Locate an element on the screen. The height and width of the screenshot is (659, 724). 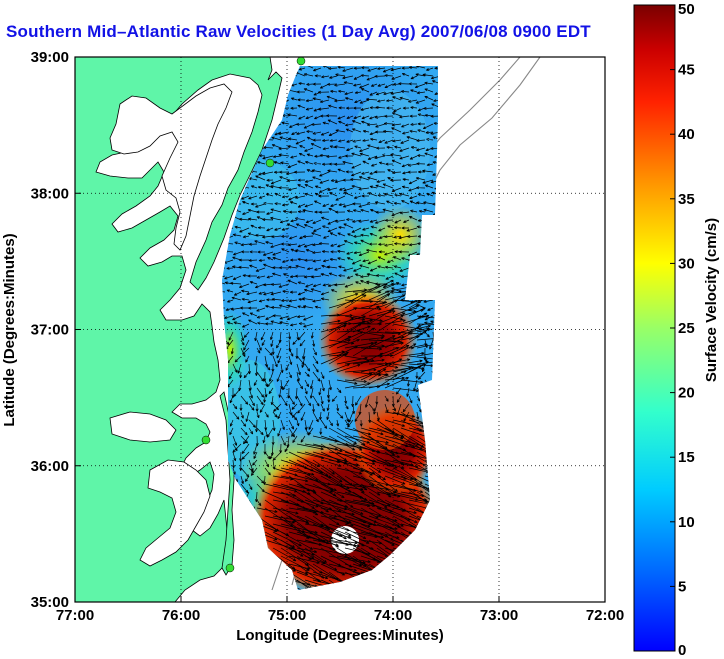
colorbar is located at coordinates (654, 328).